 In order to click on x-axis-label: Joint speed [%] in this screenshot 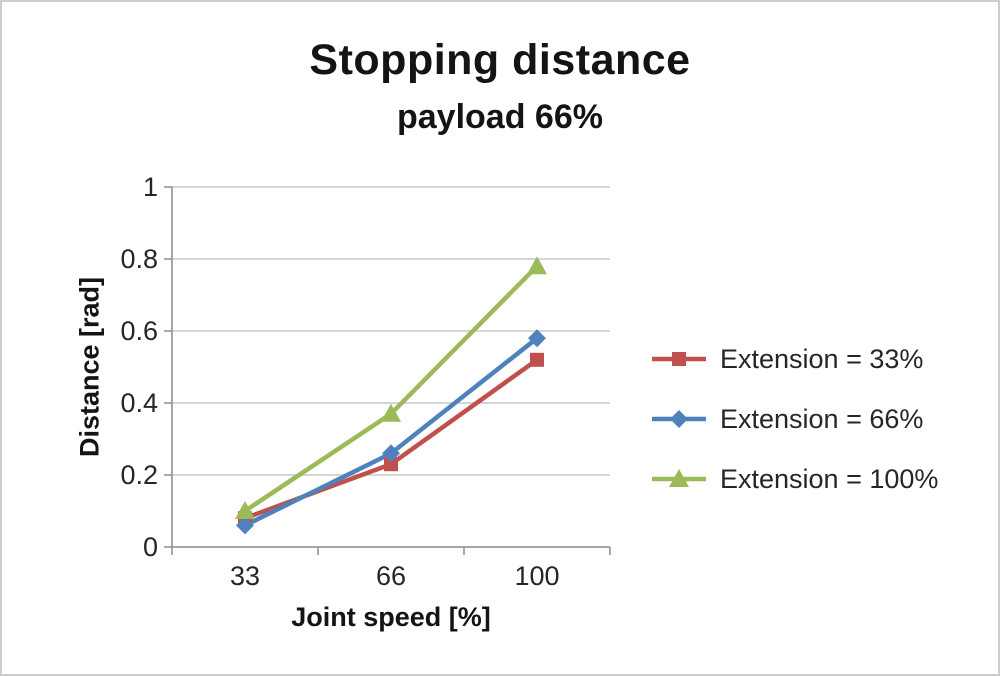, I will do `click(391, 617)`.